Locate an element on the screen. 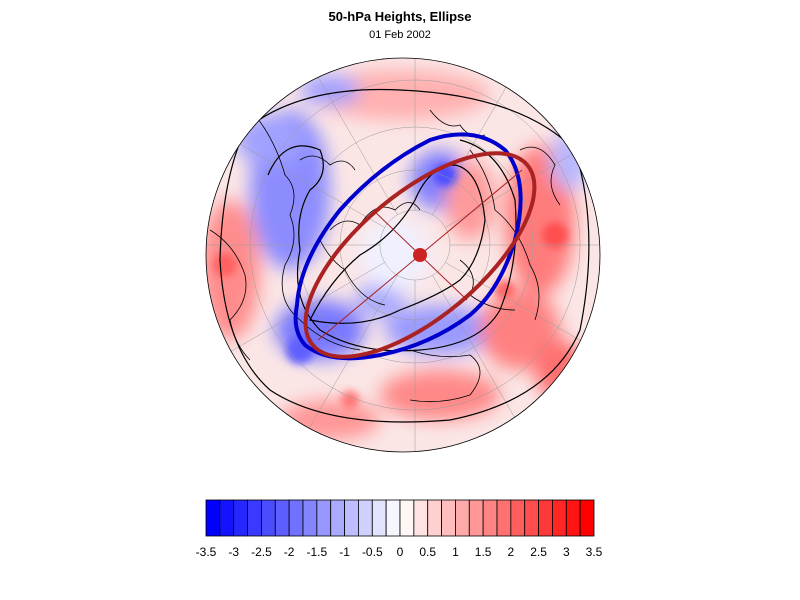  ellipse-center is located at coordinates (420, 255).